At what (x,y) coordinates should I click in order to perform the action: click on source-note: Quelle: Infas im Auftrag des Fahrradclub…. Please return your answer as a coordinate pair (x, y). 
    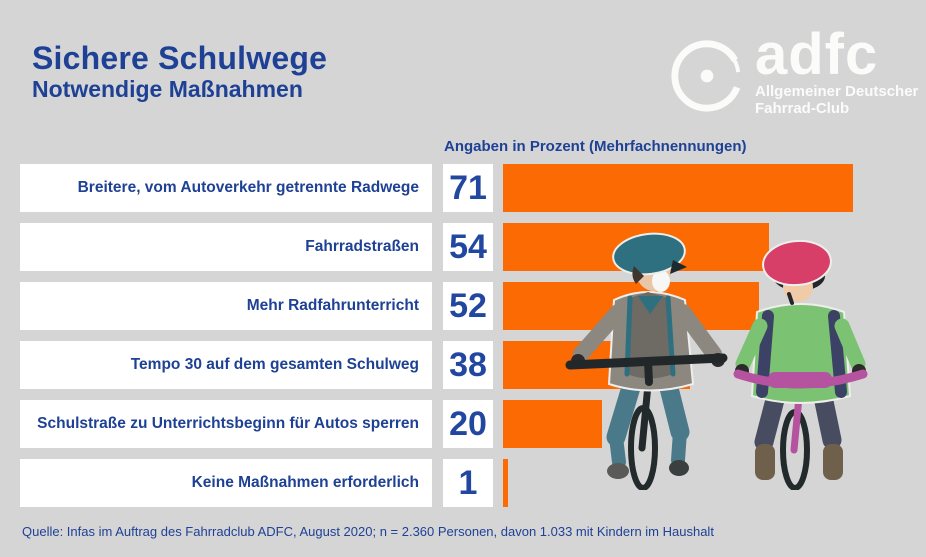
    Looking at the image, I should click on (368, 531).